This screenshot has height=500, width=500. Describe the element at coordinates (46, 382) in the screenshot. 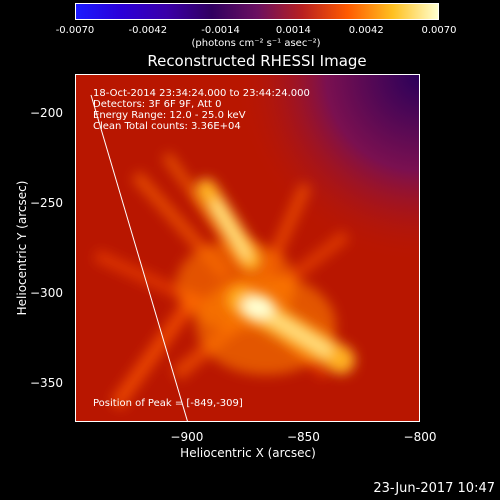

I see `y-tick-label: −350` at that location.